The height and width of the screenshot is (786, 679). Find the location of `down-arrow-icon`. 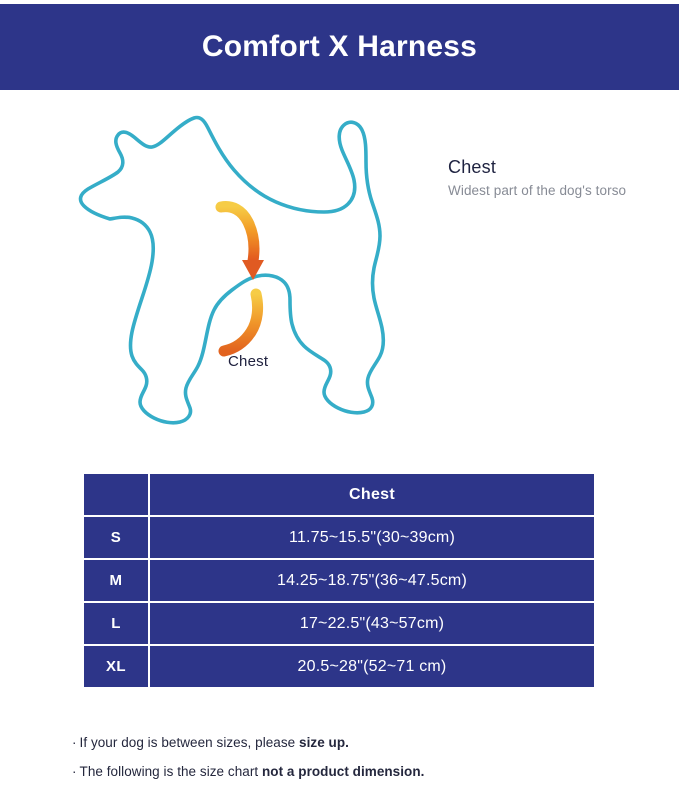

down-arrow-icon is located at coordinates (253, 270).